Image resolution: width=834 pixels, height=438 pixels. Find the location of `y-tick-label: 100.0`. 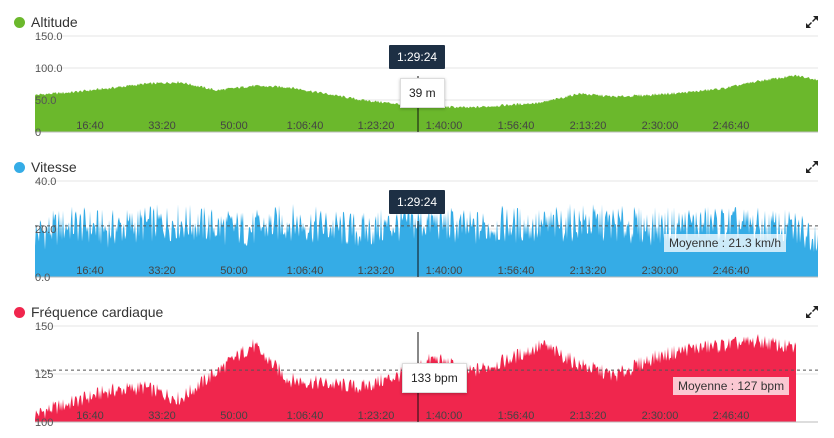

y-tick-label: 100.0 is located at coordinates (49, 69).